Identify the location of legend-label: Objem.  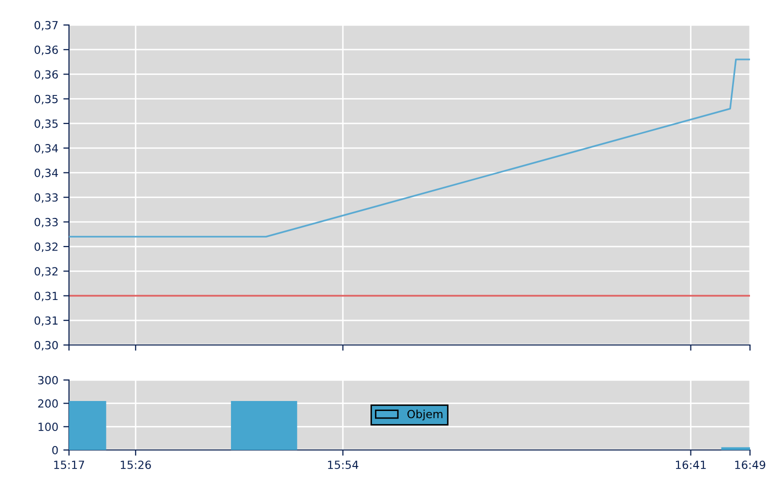
(424, 415).